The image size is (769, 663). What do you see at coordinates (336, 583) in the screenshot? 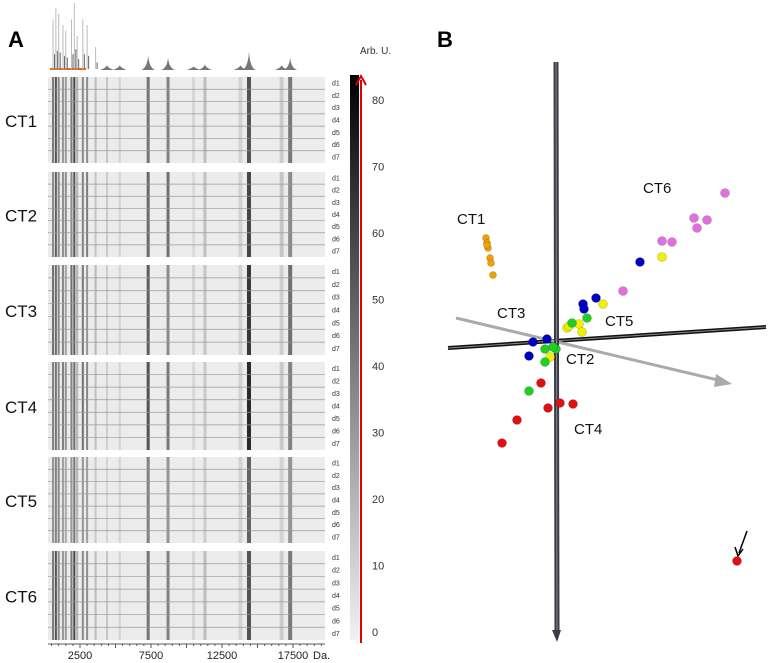
I see `gel-row-label: d3` at bounding box center [336, 583].